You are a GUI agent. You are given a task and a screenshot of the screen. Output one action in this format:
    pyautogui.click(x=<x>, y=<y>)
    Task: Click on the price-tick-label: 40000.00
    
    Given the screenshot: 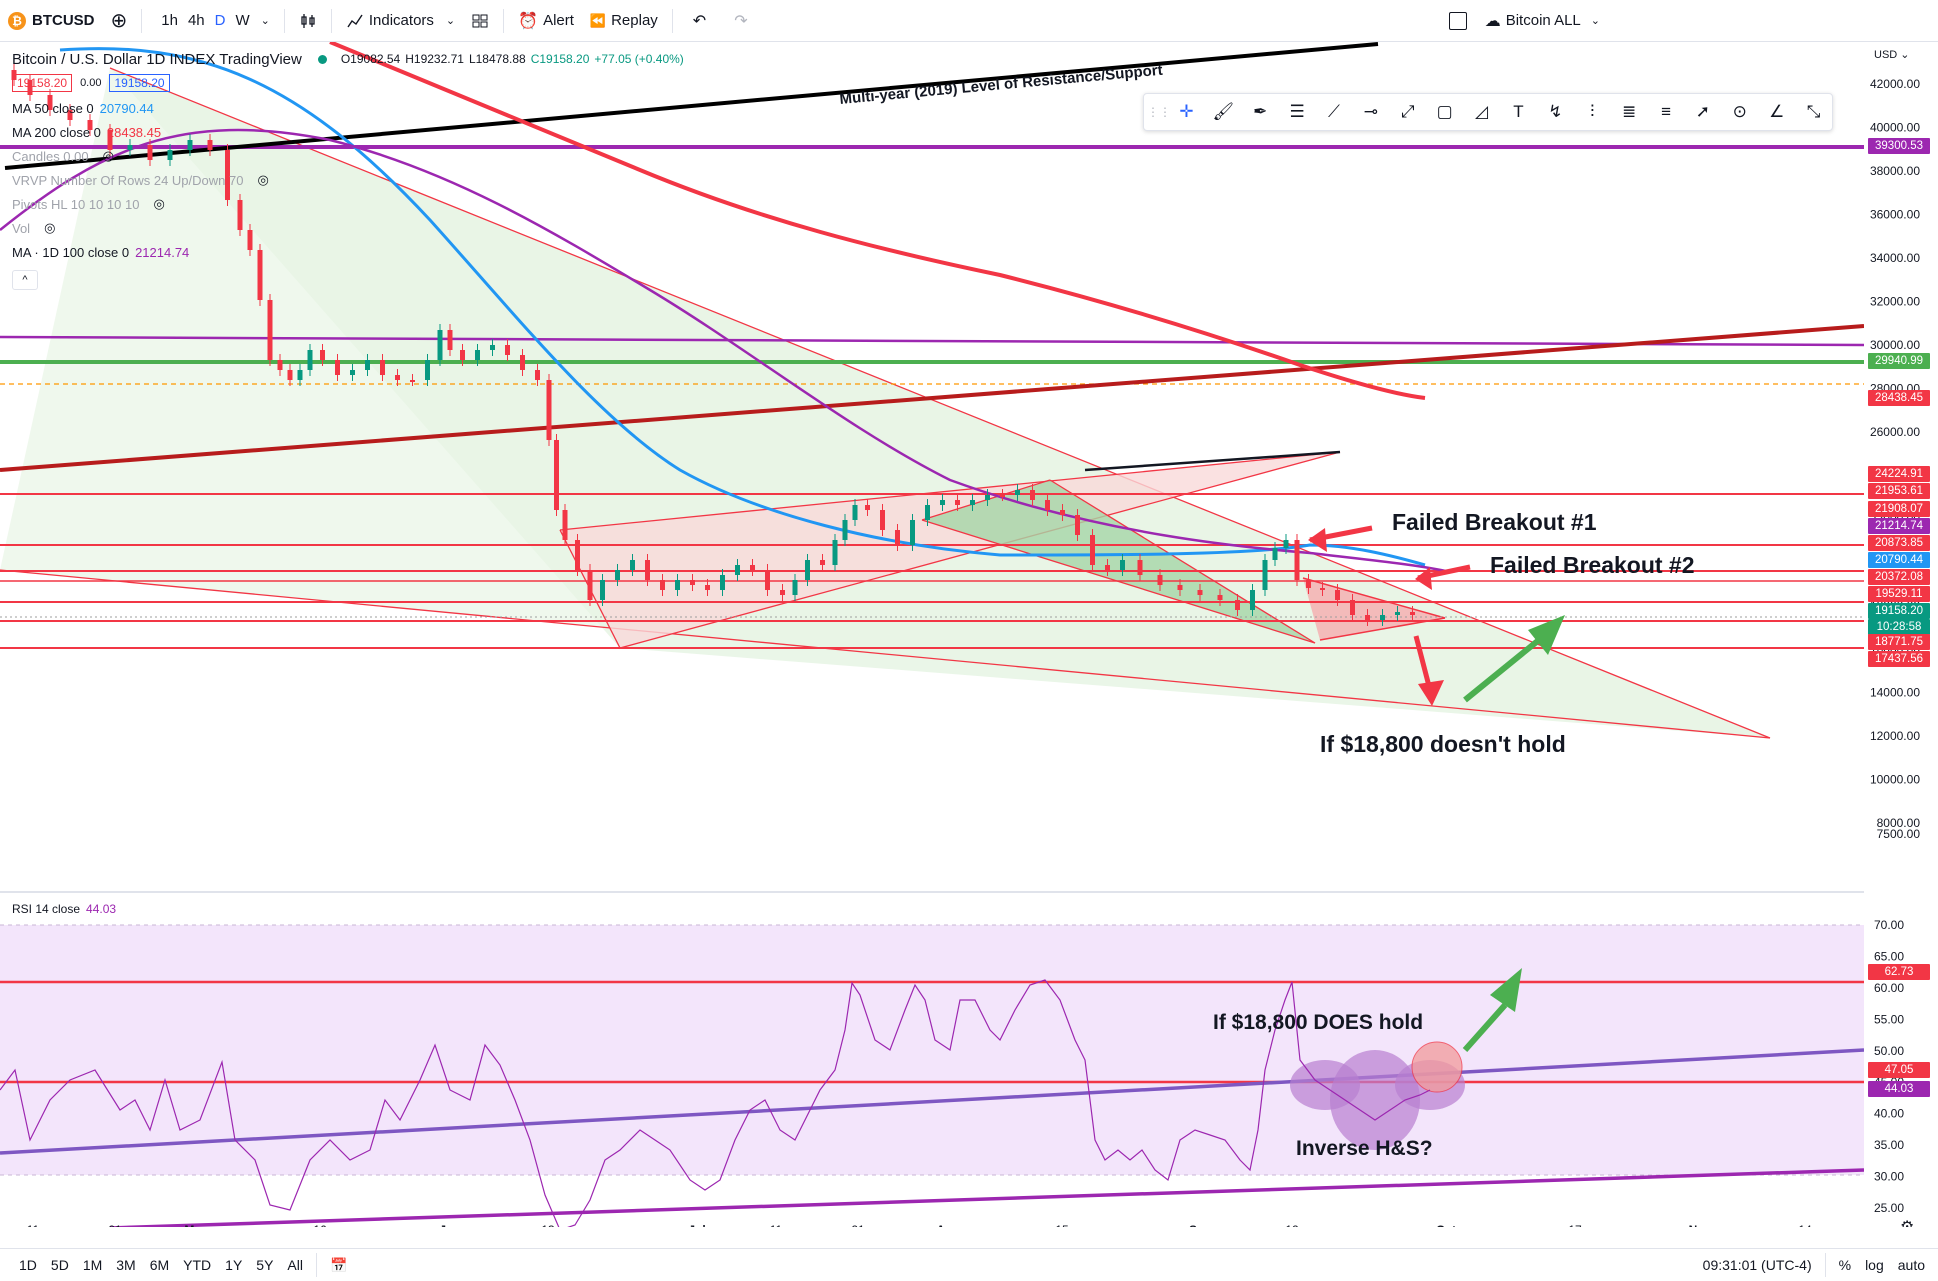 What is the action you would take?
    pyautogui.click(x=1895, y=127)
    